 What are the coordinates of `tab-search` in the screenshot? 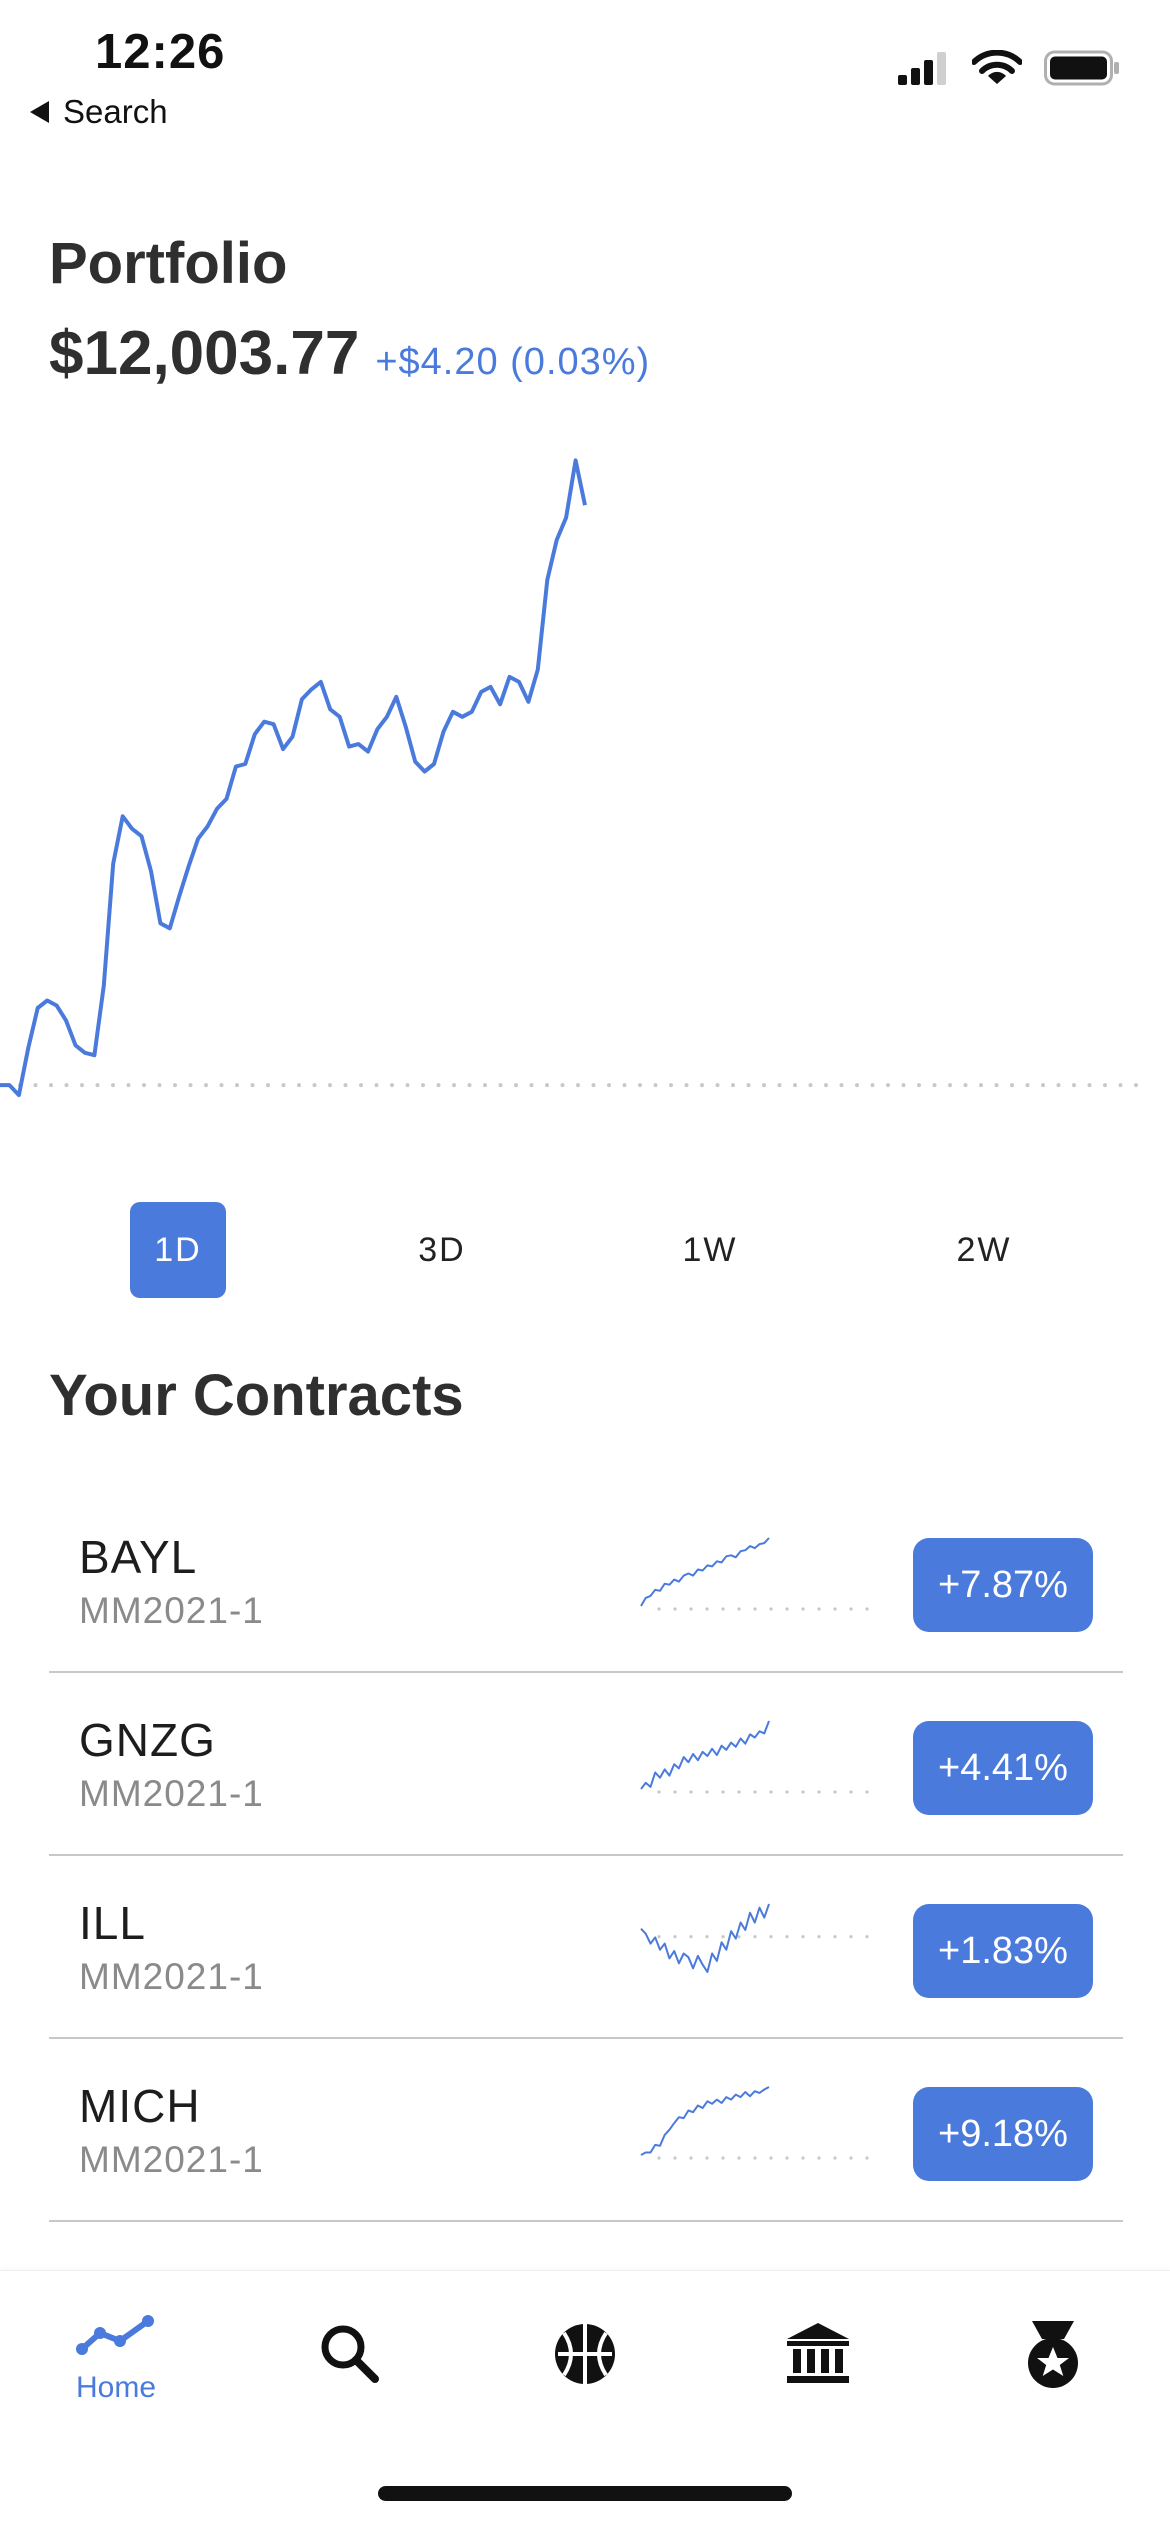 It's located at (350, 2376).